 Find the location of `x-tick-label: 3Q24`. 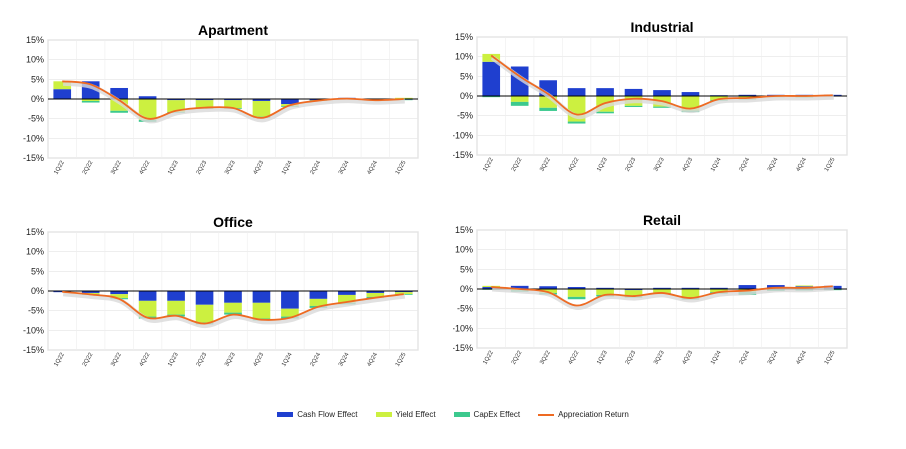

x-tick-label: 3Q24 is located at coordinates (344, 359).